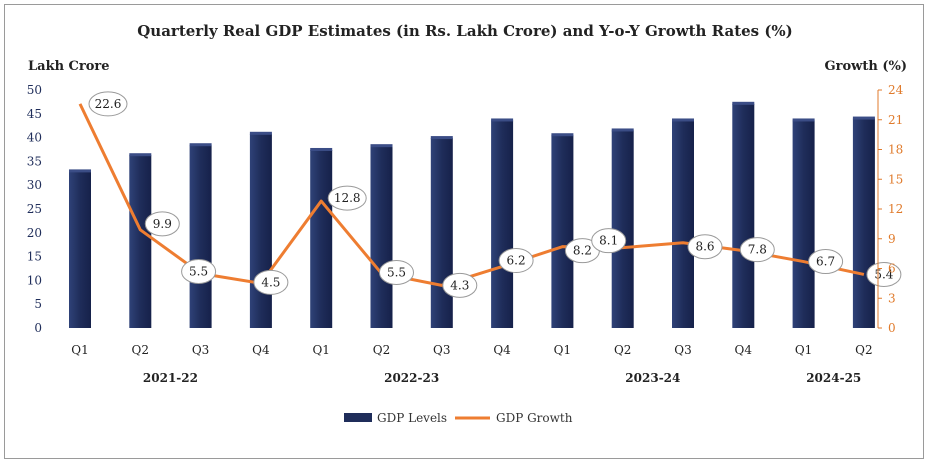 The height and width of the screenshot is (465, 930). I want to click on left-y-tick: 15, so click(34, 257).